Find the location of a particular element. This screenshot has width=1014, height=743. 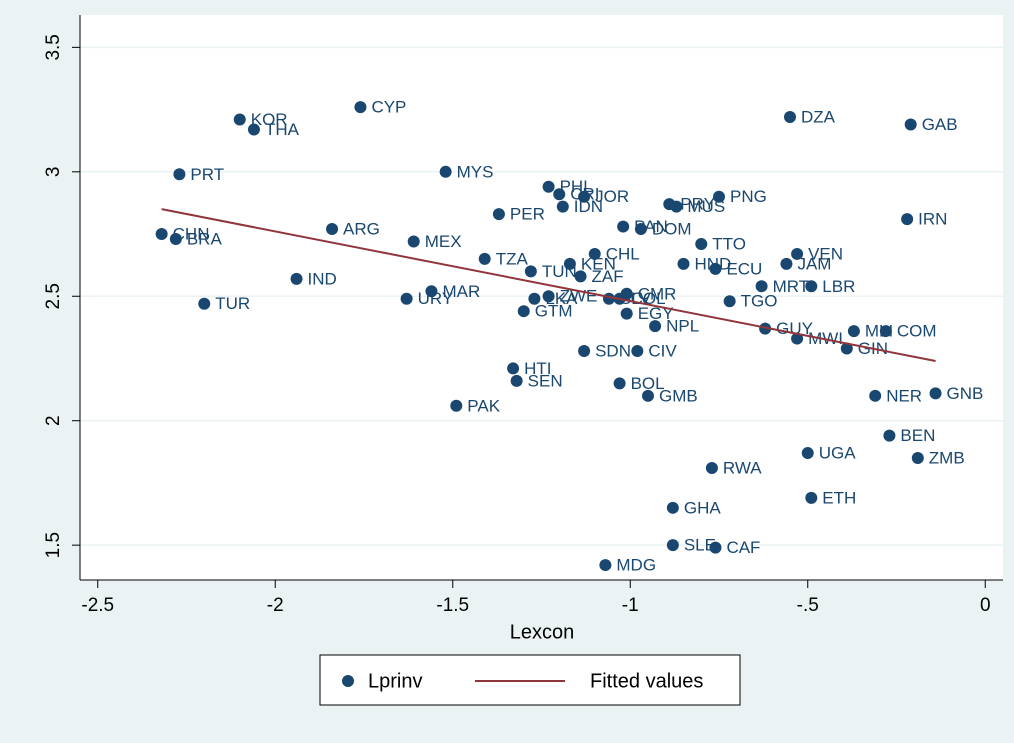

y-tick-label: 1.5 is located at coordinates (53, 545).